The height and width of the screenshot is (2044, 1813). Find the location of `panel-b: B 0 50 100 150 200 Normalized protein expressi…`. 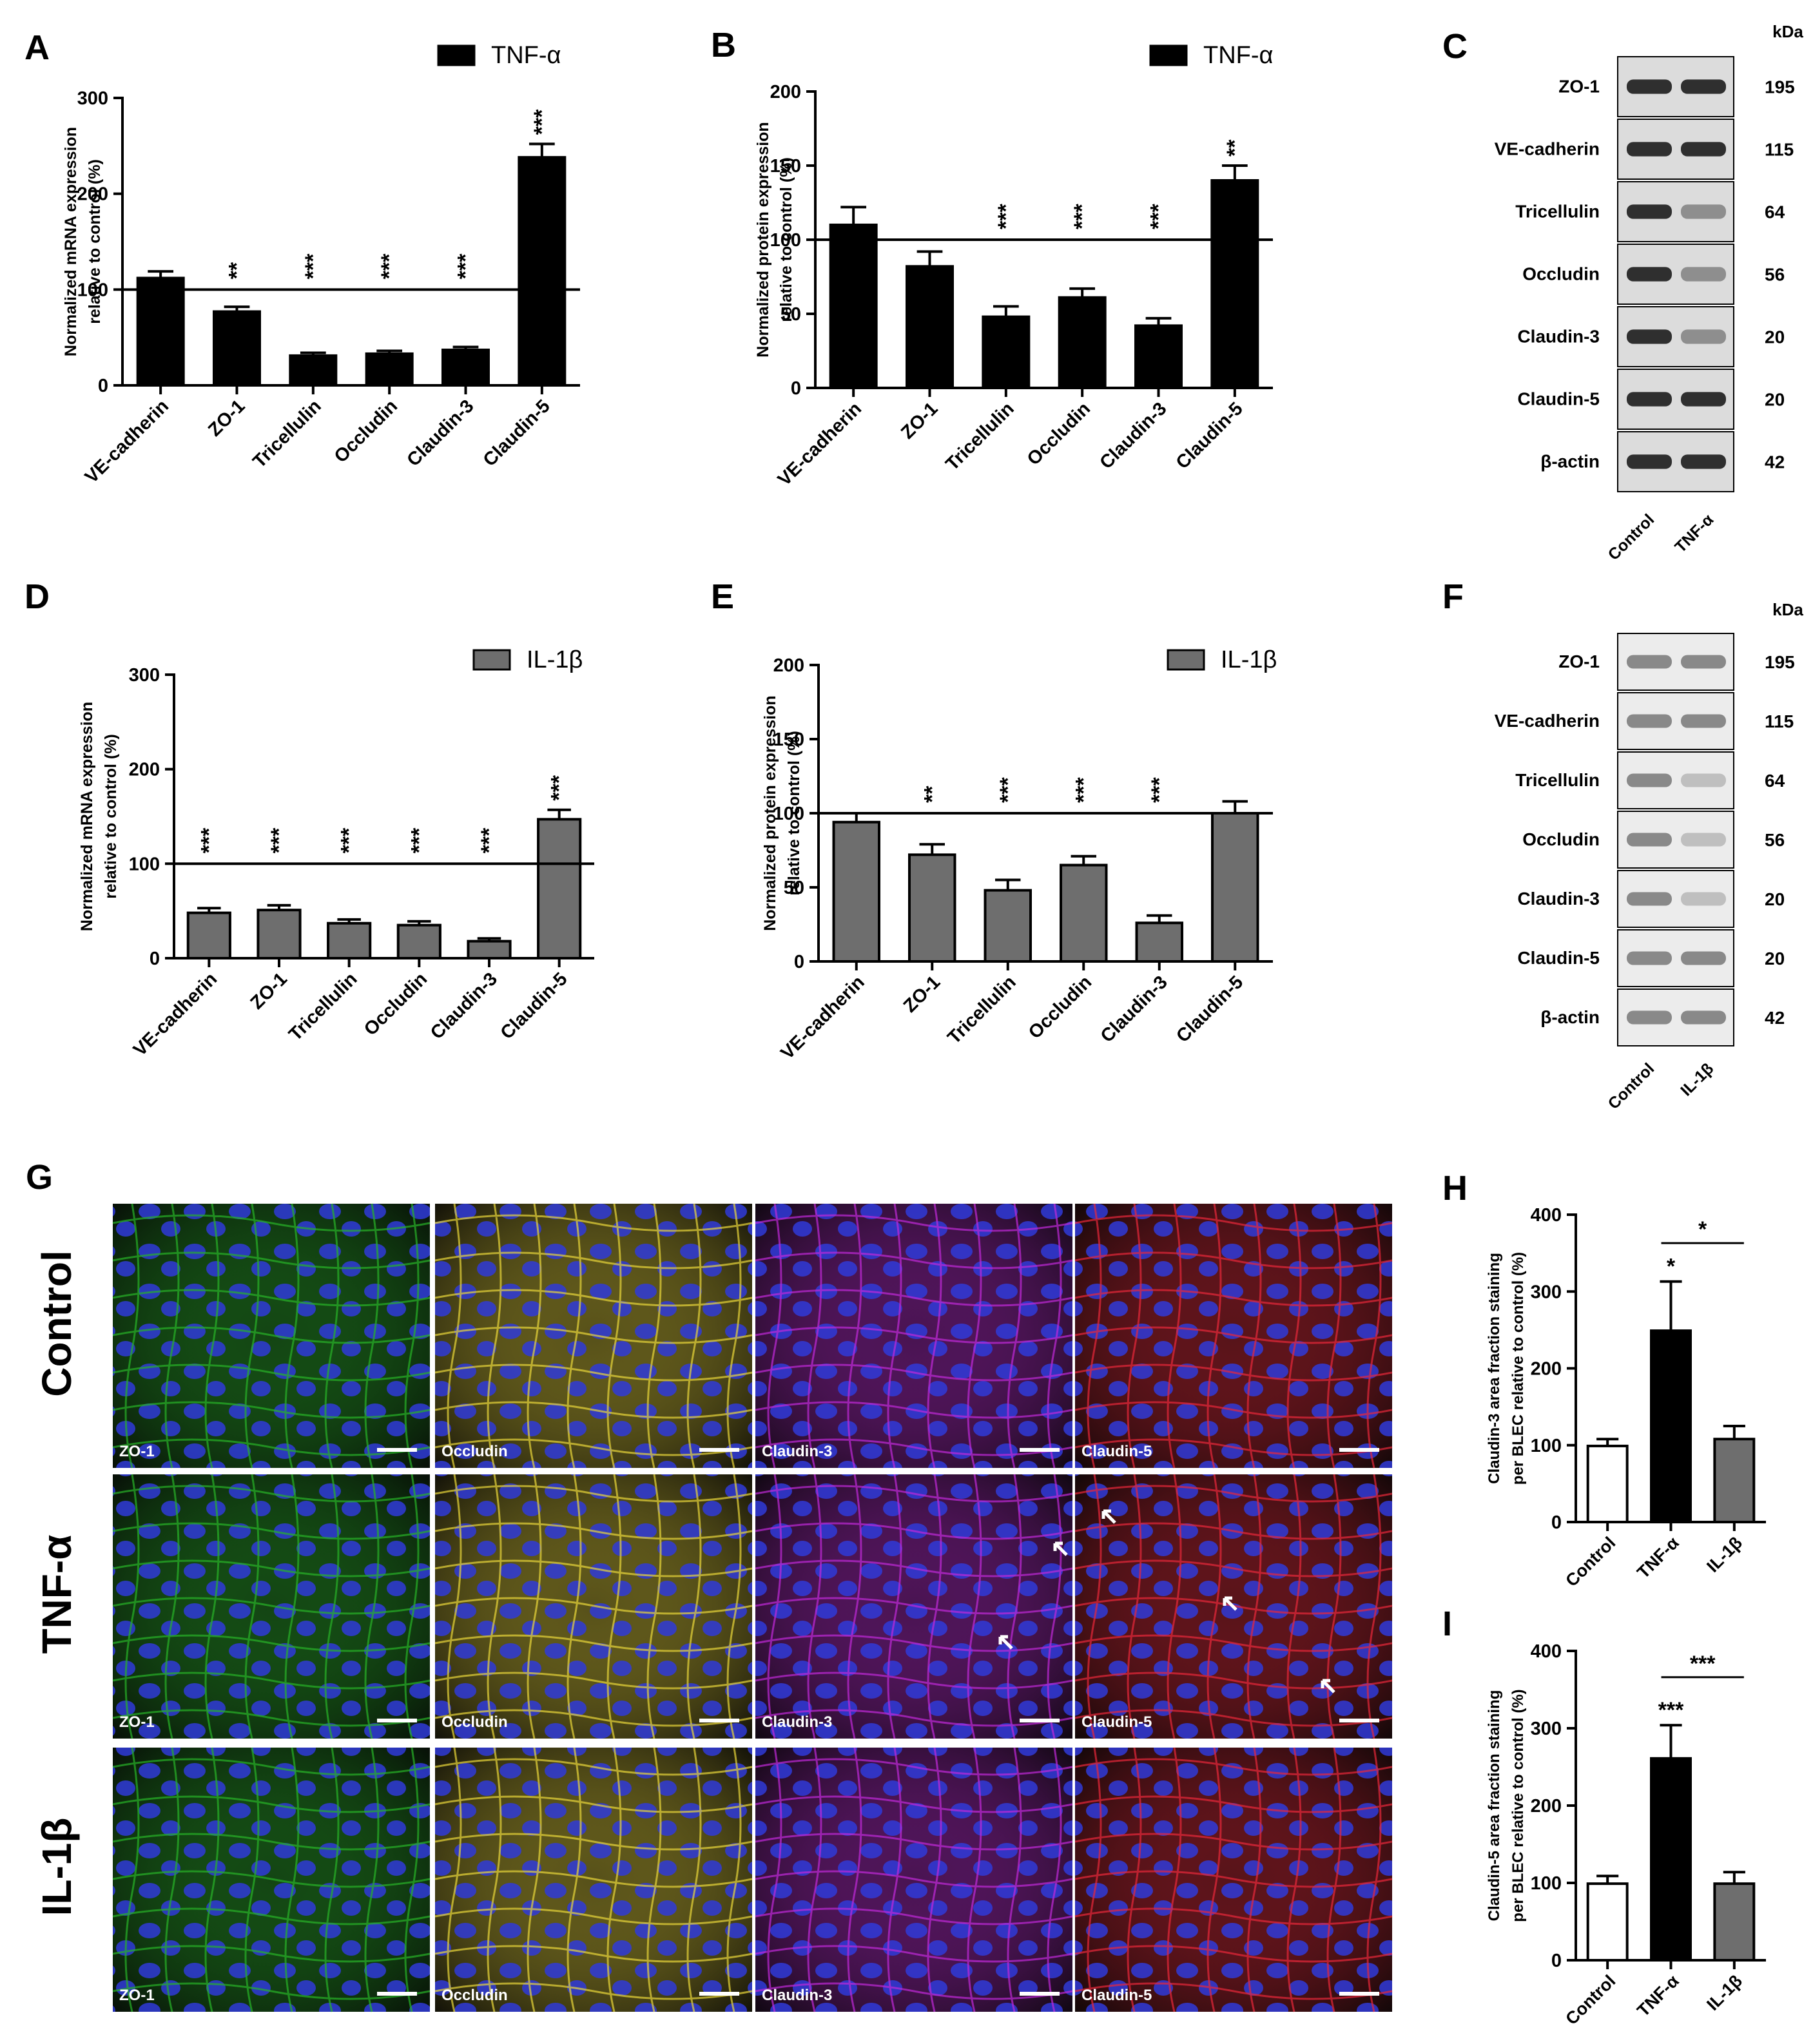

panel-b: B 0 50 100 150 200 Normalized protein expressi… is located at coordinates (992, 258).